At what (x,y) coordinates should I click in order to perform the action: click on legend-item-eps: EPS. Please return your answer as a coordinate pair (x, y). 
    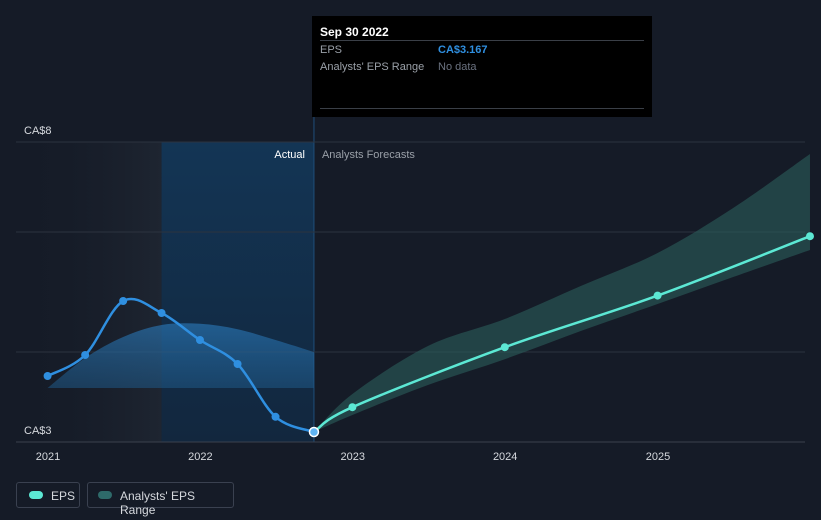
    Looking at the image, I should click on (48, 495).